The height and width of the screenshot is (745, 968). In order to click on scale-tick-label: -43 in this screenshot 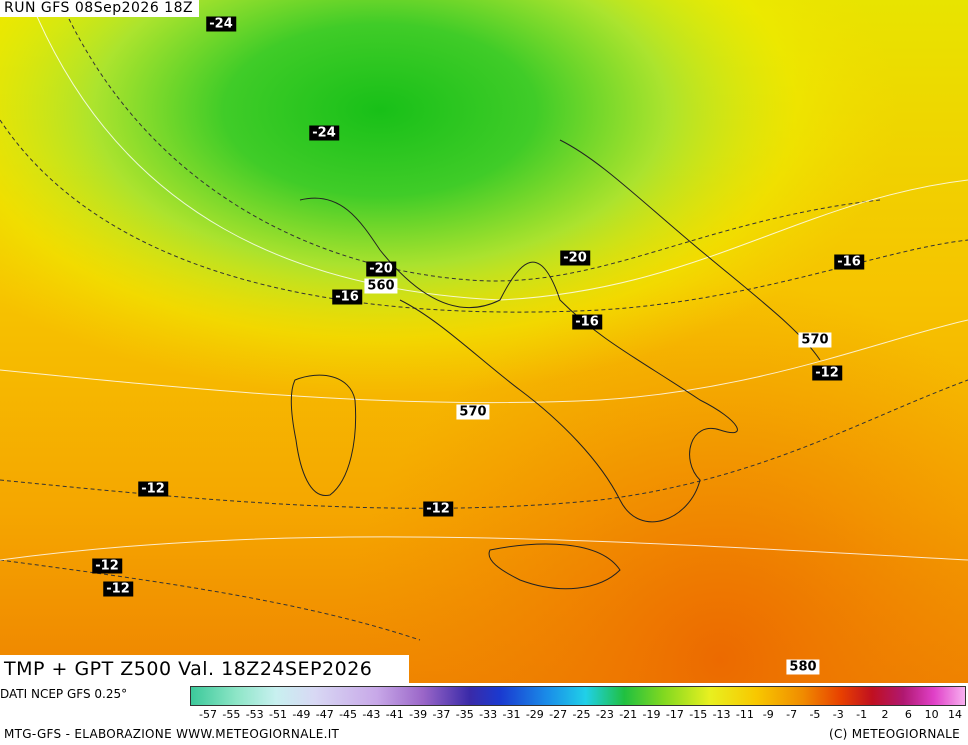, I will do `click(371, 714)`.